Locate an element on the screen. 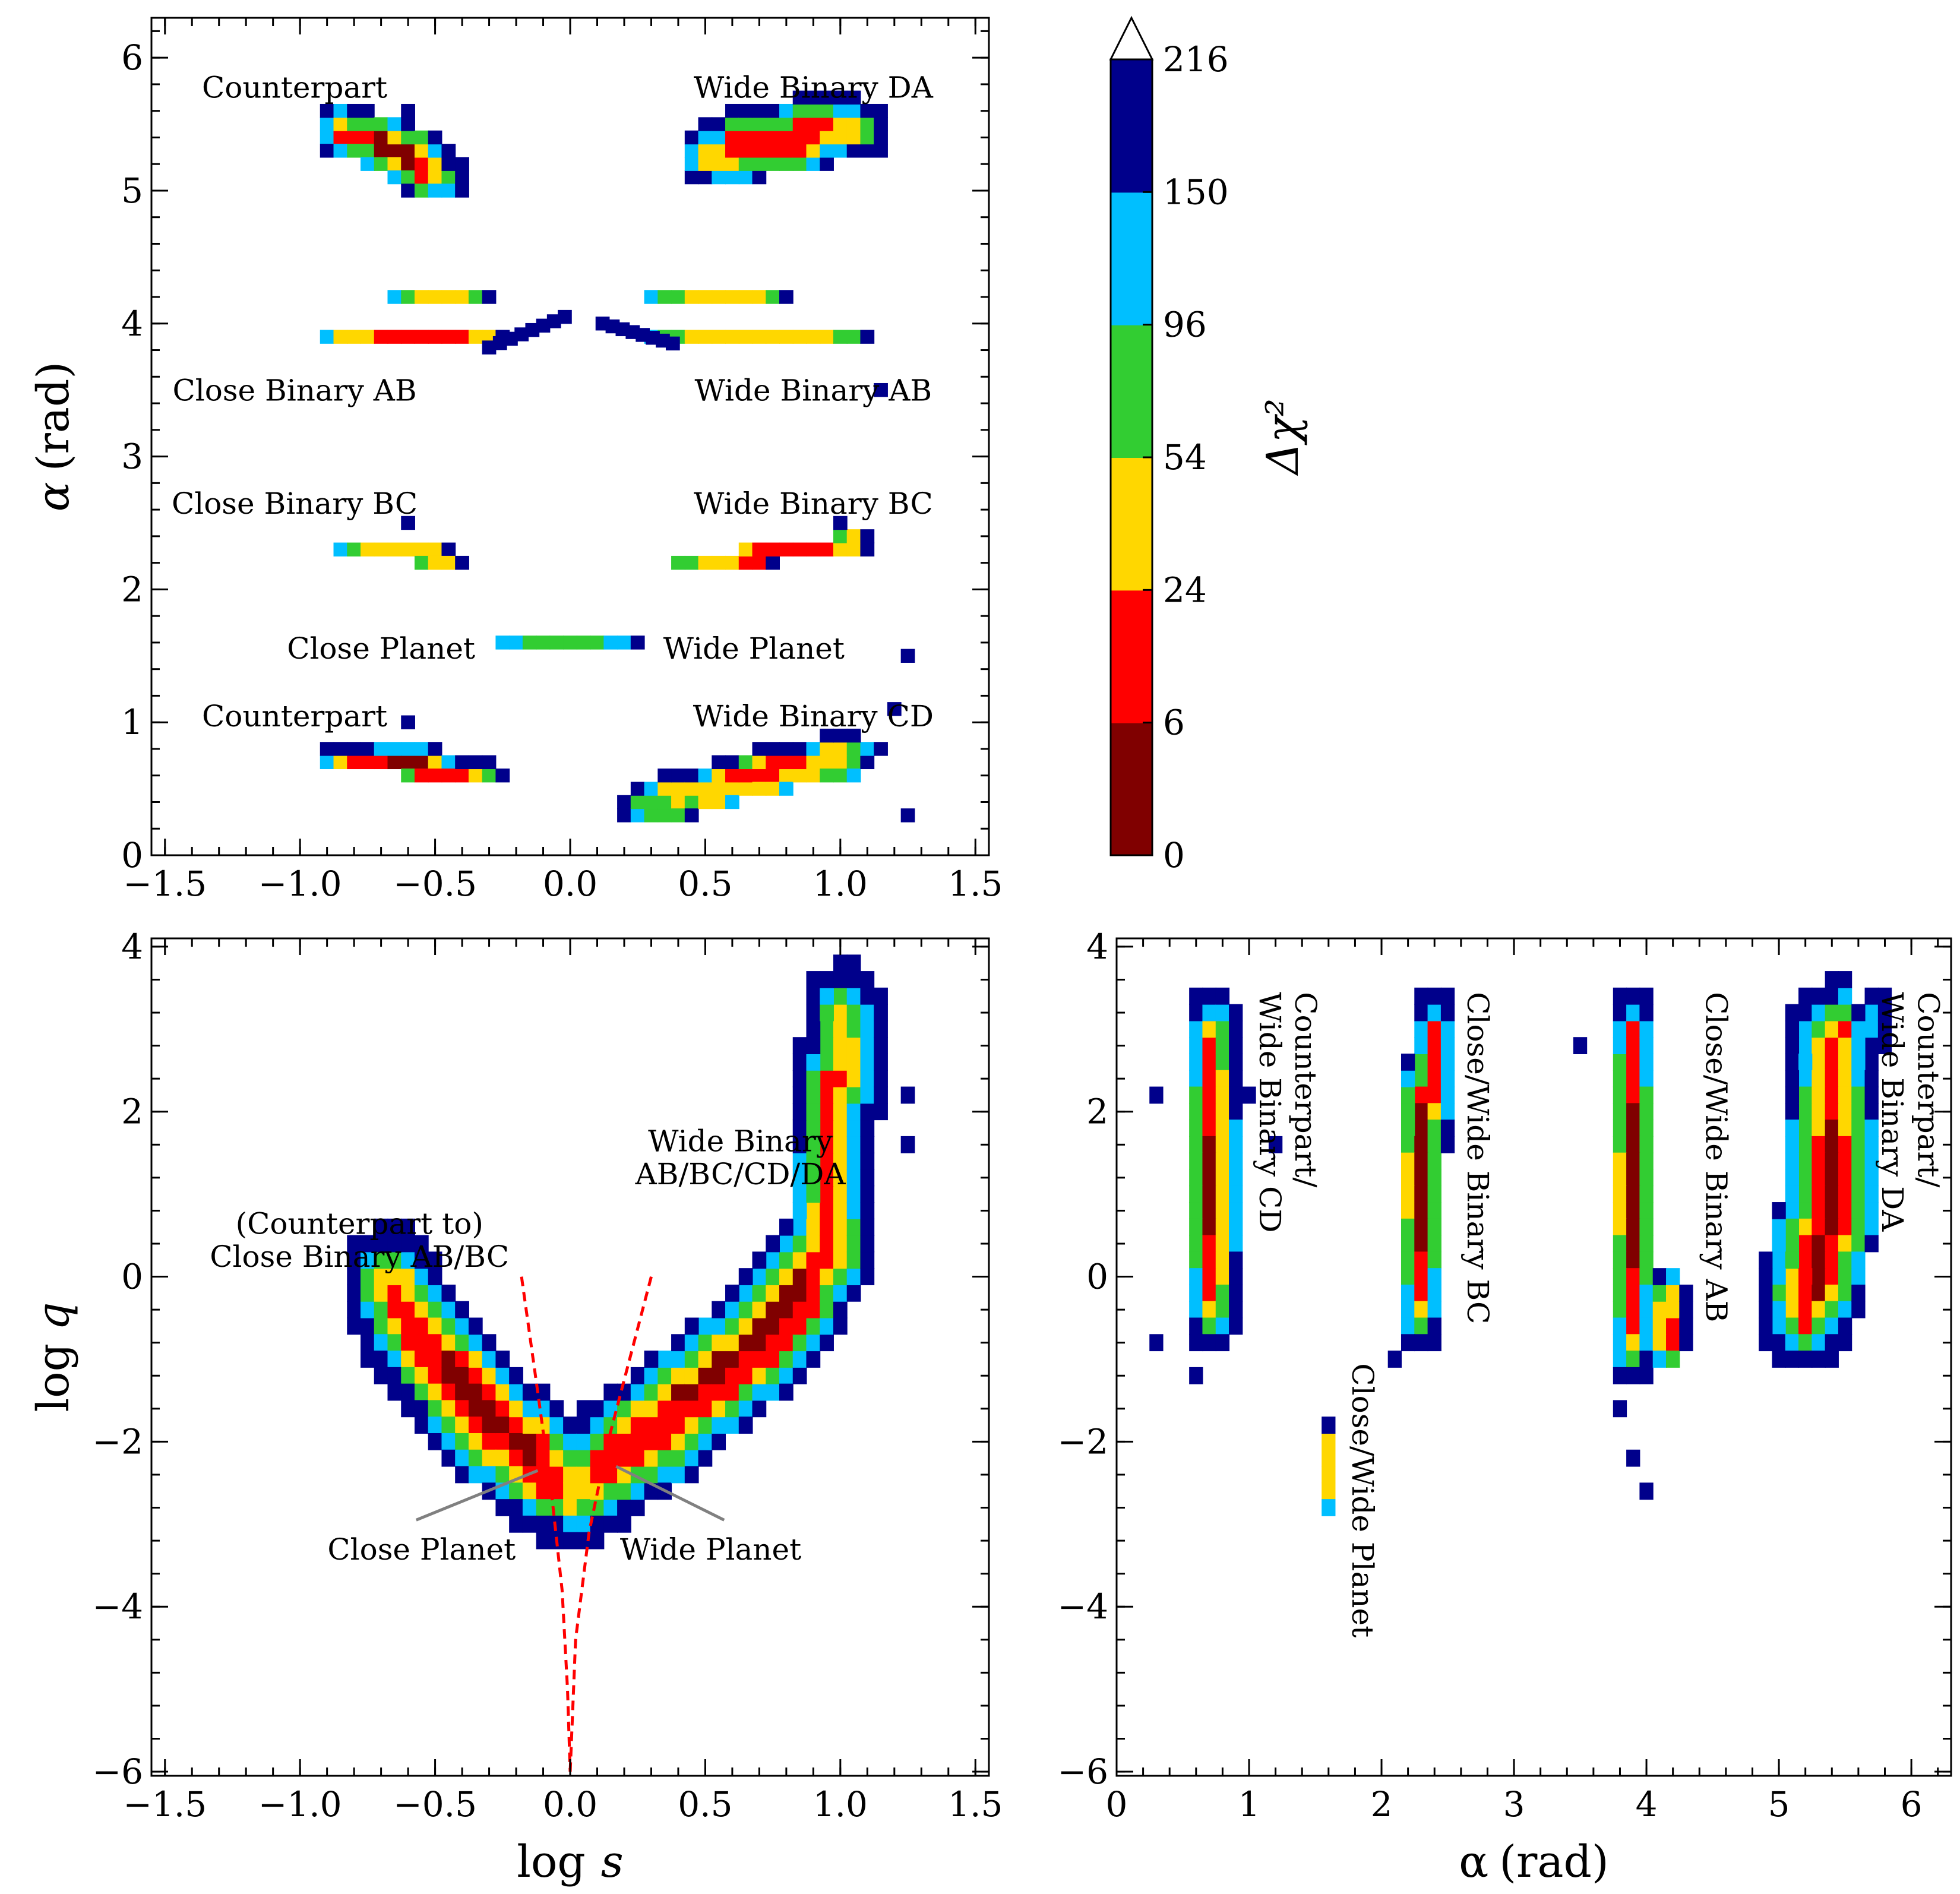 The height and width of the screenshot is (1894, 1960). annotation-label: (Counterpart to) is located at coordinates (359, 1223).